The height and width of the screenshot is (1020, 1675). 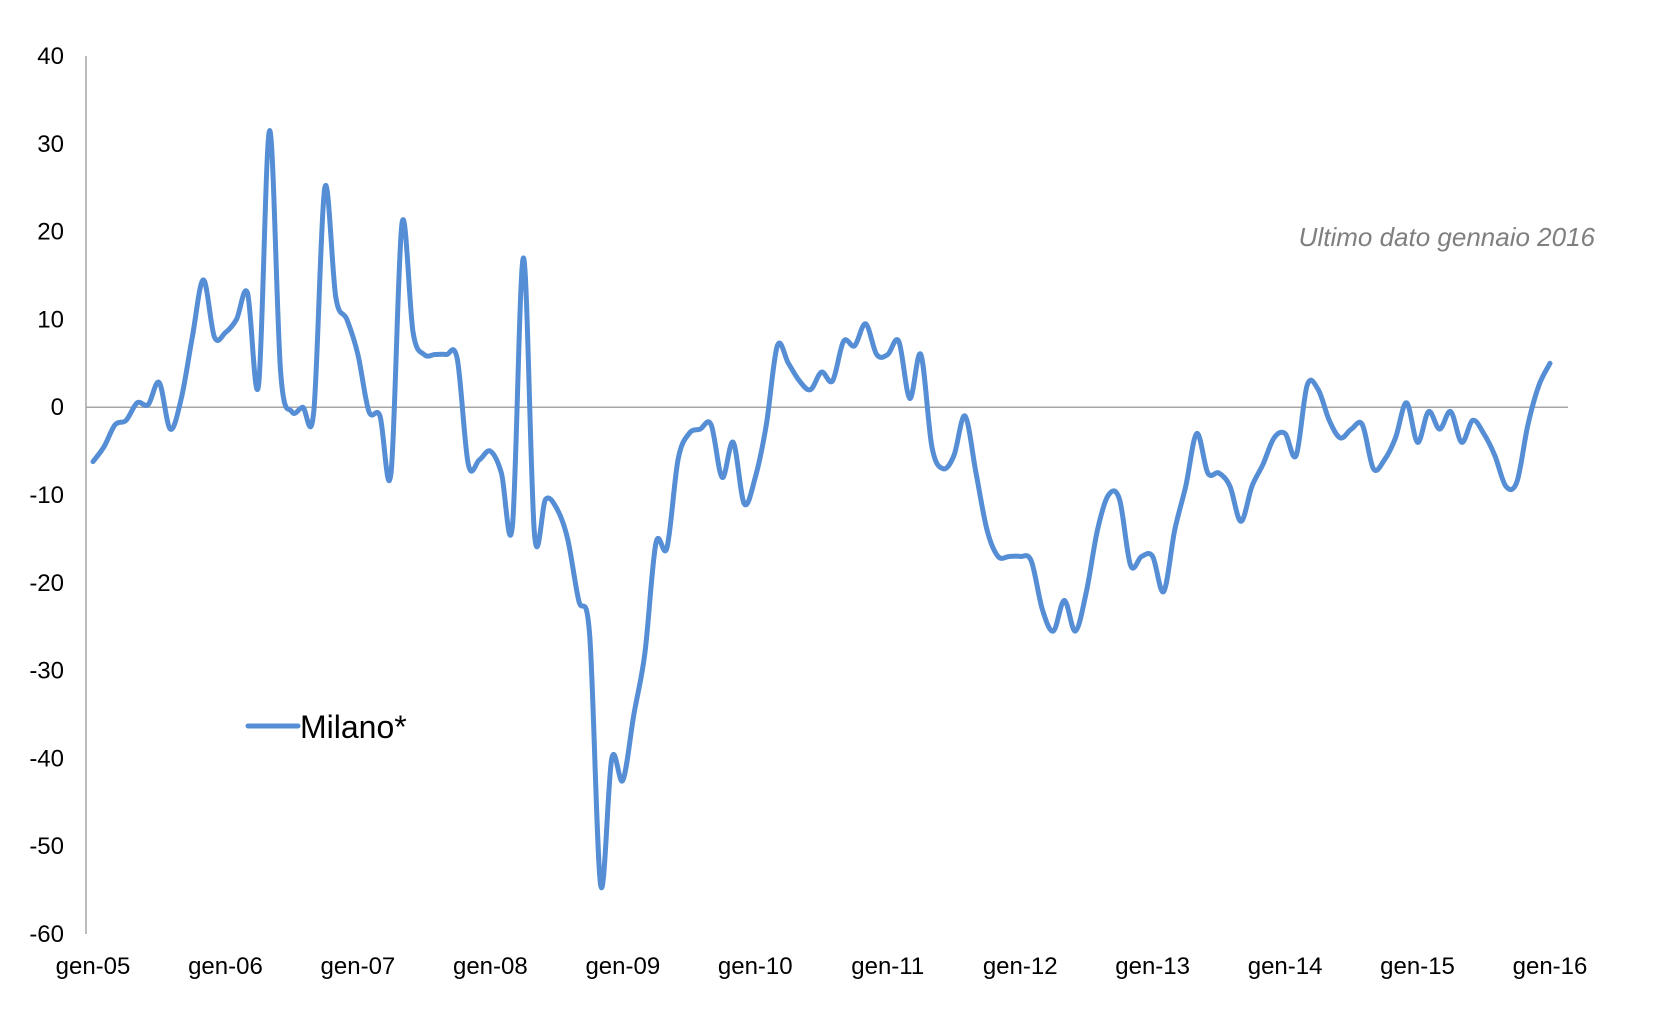 I want to click on y-tick-label: 30, so click(x=50, y=144).